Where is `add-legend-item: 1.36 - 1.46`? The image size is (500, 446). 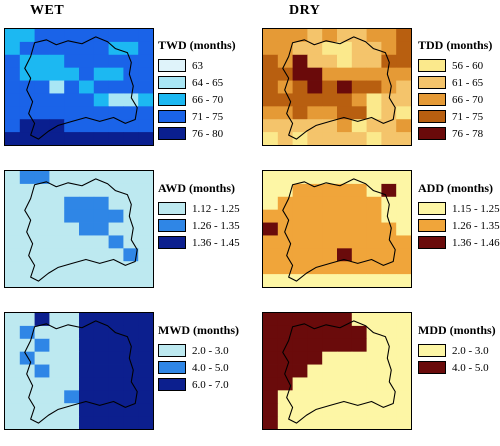 add-legend-item: 1.36 - 1.46 is located at coordinates (459, 242).